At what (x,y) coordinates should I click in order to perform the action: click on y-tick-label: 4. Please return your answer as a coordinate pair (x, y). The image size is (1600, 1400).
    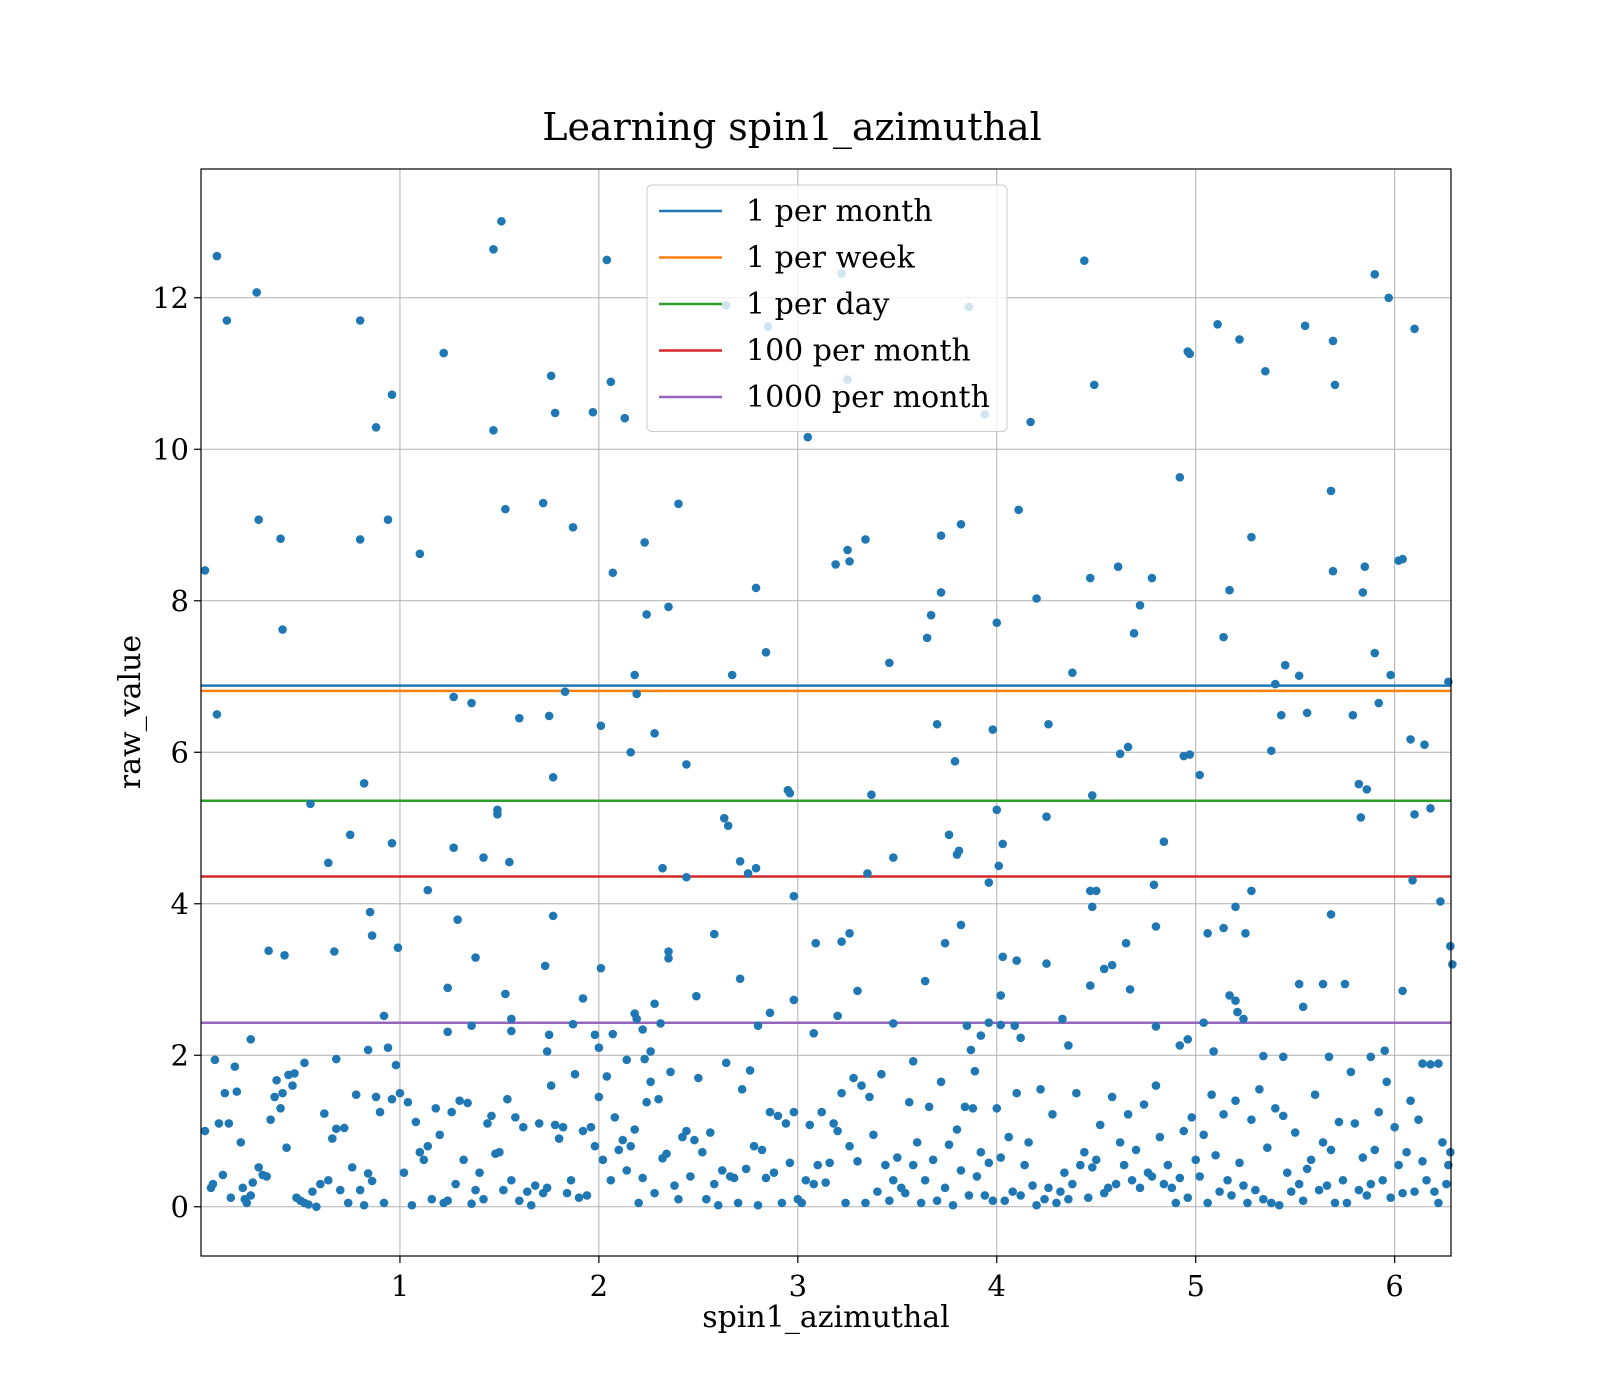
    Looking at the image, I should click on (180, 904).